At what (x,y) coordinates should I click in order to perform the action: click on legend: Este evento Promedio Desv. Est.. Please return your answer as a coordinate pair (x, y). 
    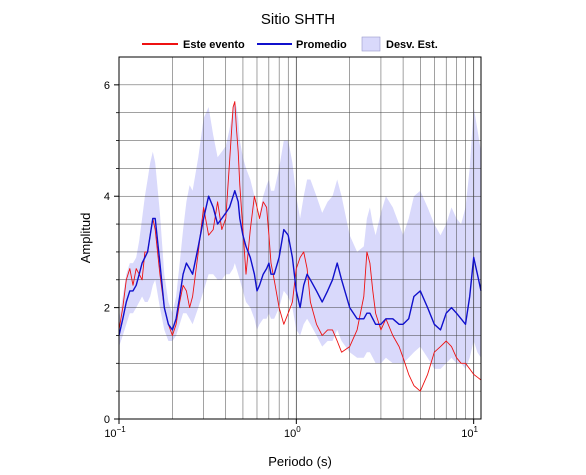
    Looking at the image, I should click on (290, 44).